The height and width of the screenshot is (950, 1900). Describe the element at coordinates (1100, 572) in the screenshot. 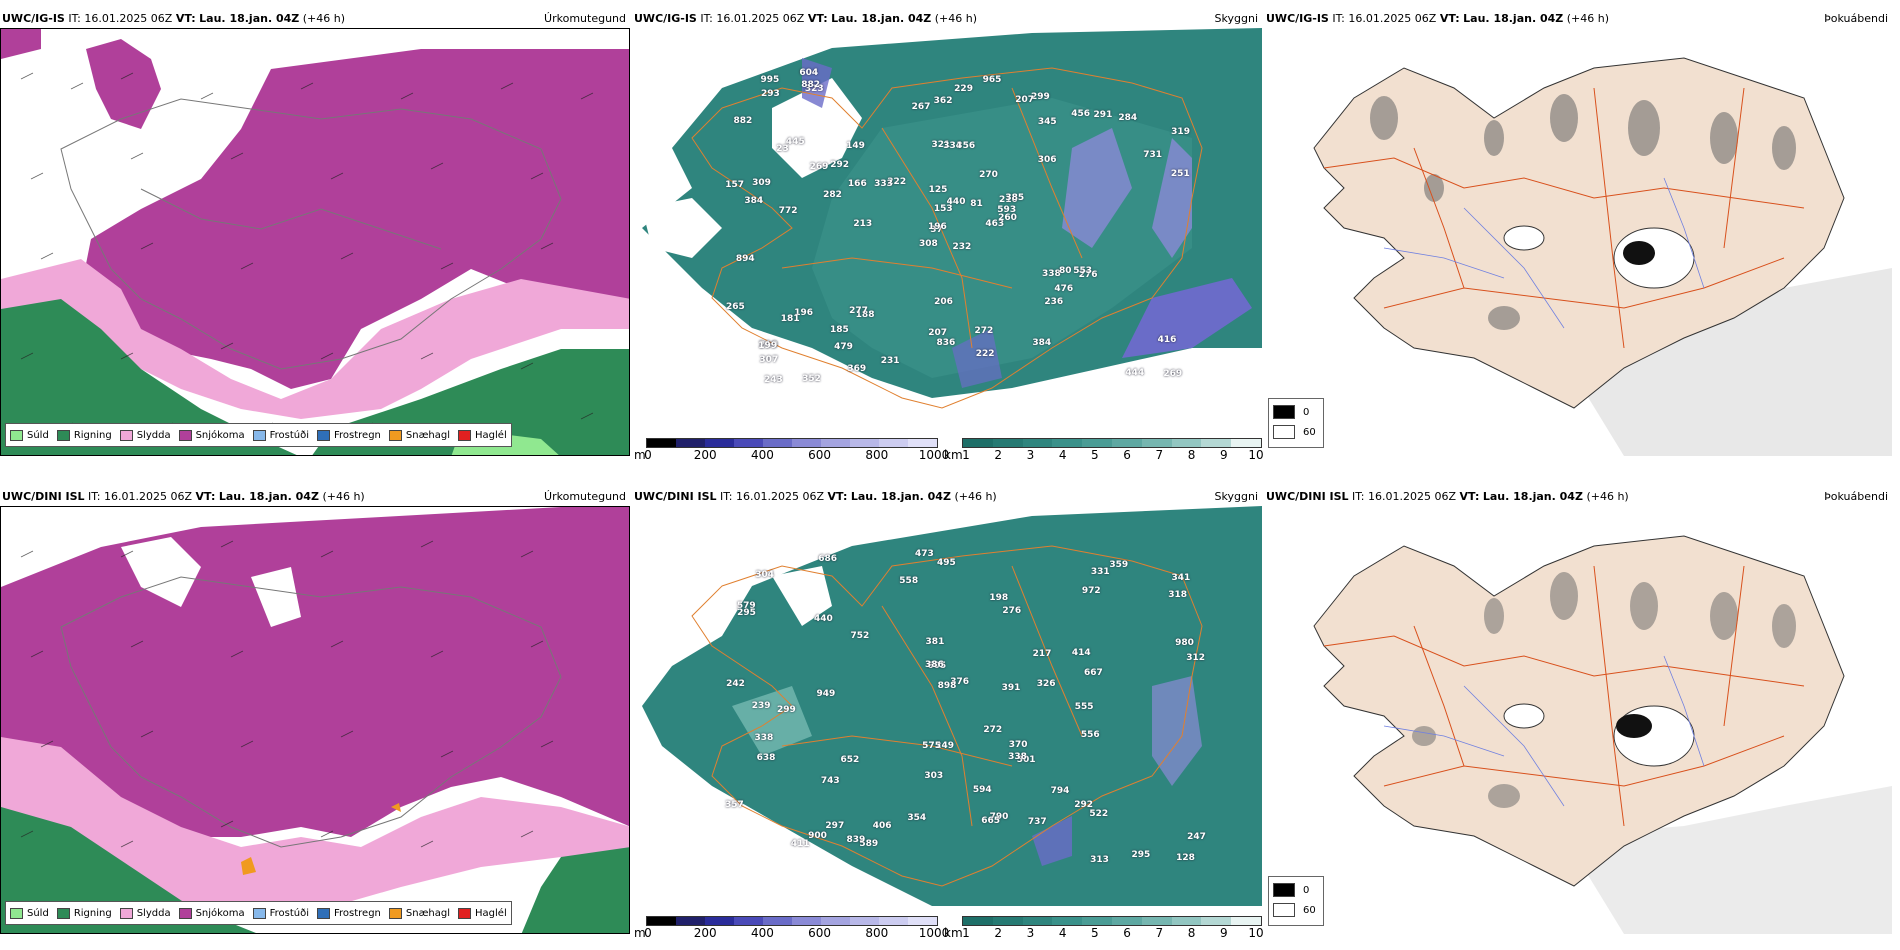

I see `cloud-base-value-label: 331` at that location.